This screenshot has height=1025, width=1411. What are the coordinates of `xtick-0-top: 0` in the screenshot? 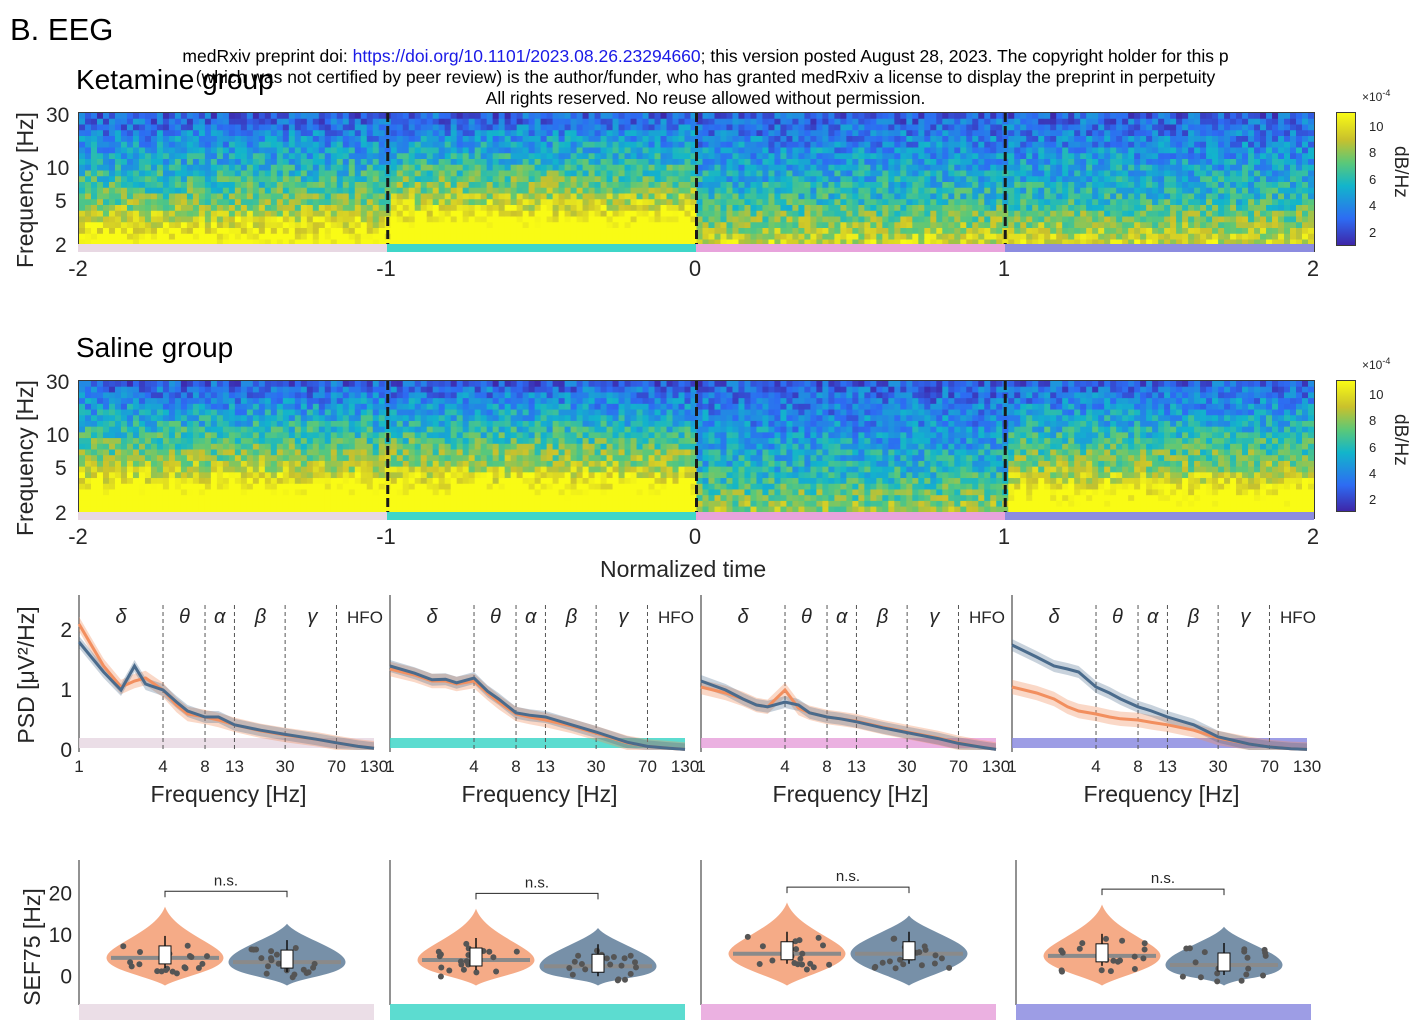 It's located at (695, 268).